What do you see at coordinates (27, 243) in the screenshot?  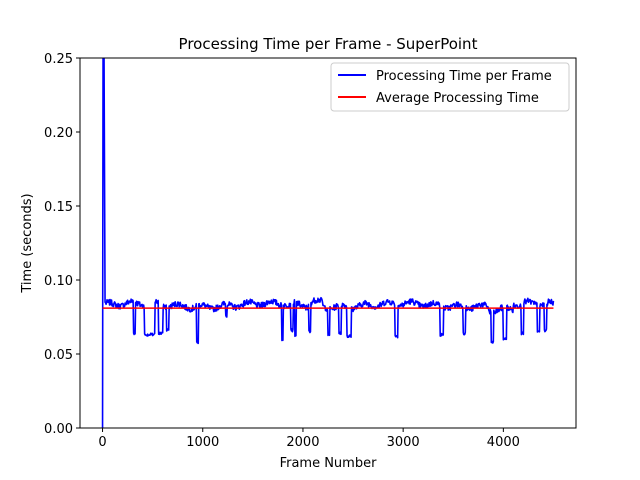 I see `y-axis-label: Time (seconds)` at bounding box center [27, 243].